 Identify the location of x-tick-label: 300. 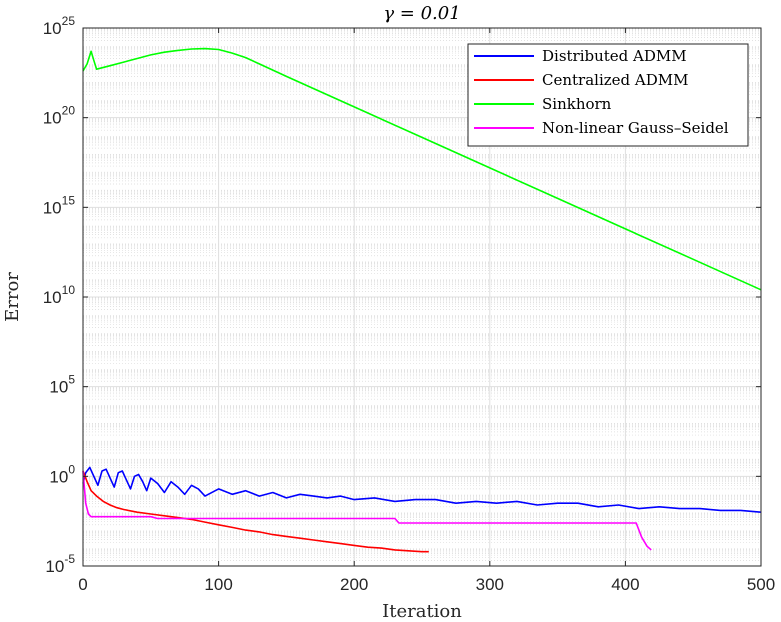
(490, 584).